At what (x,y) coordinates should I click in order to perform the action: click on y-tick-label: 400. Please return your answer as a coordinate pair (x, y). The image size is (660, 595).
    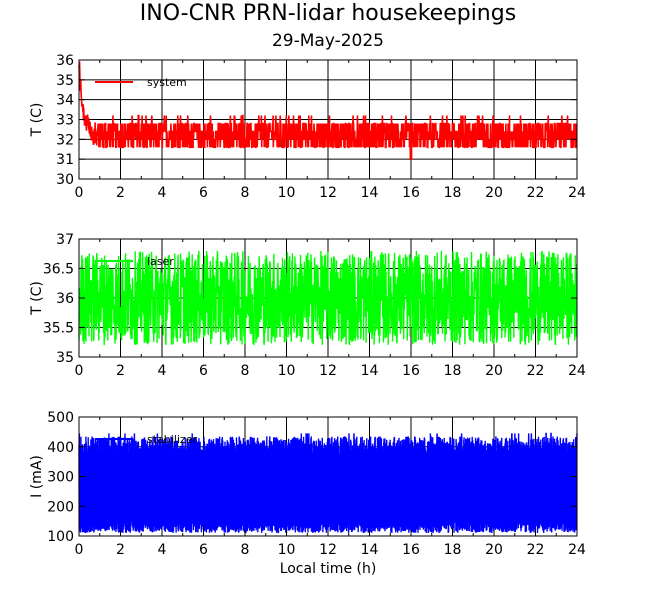
    Looking at the image, I should click on (60, 448).